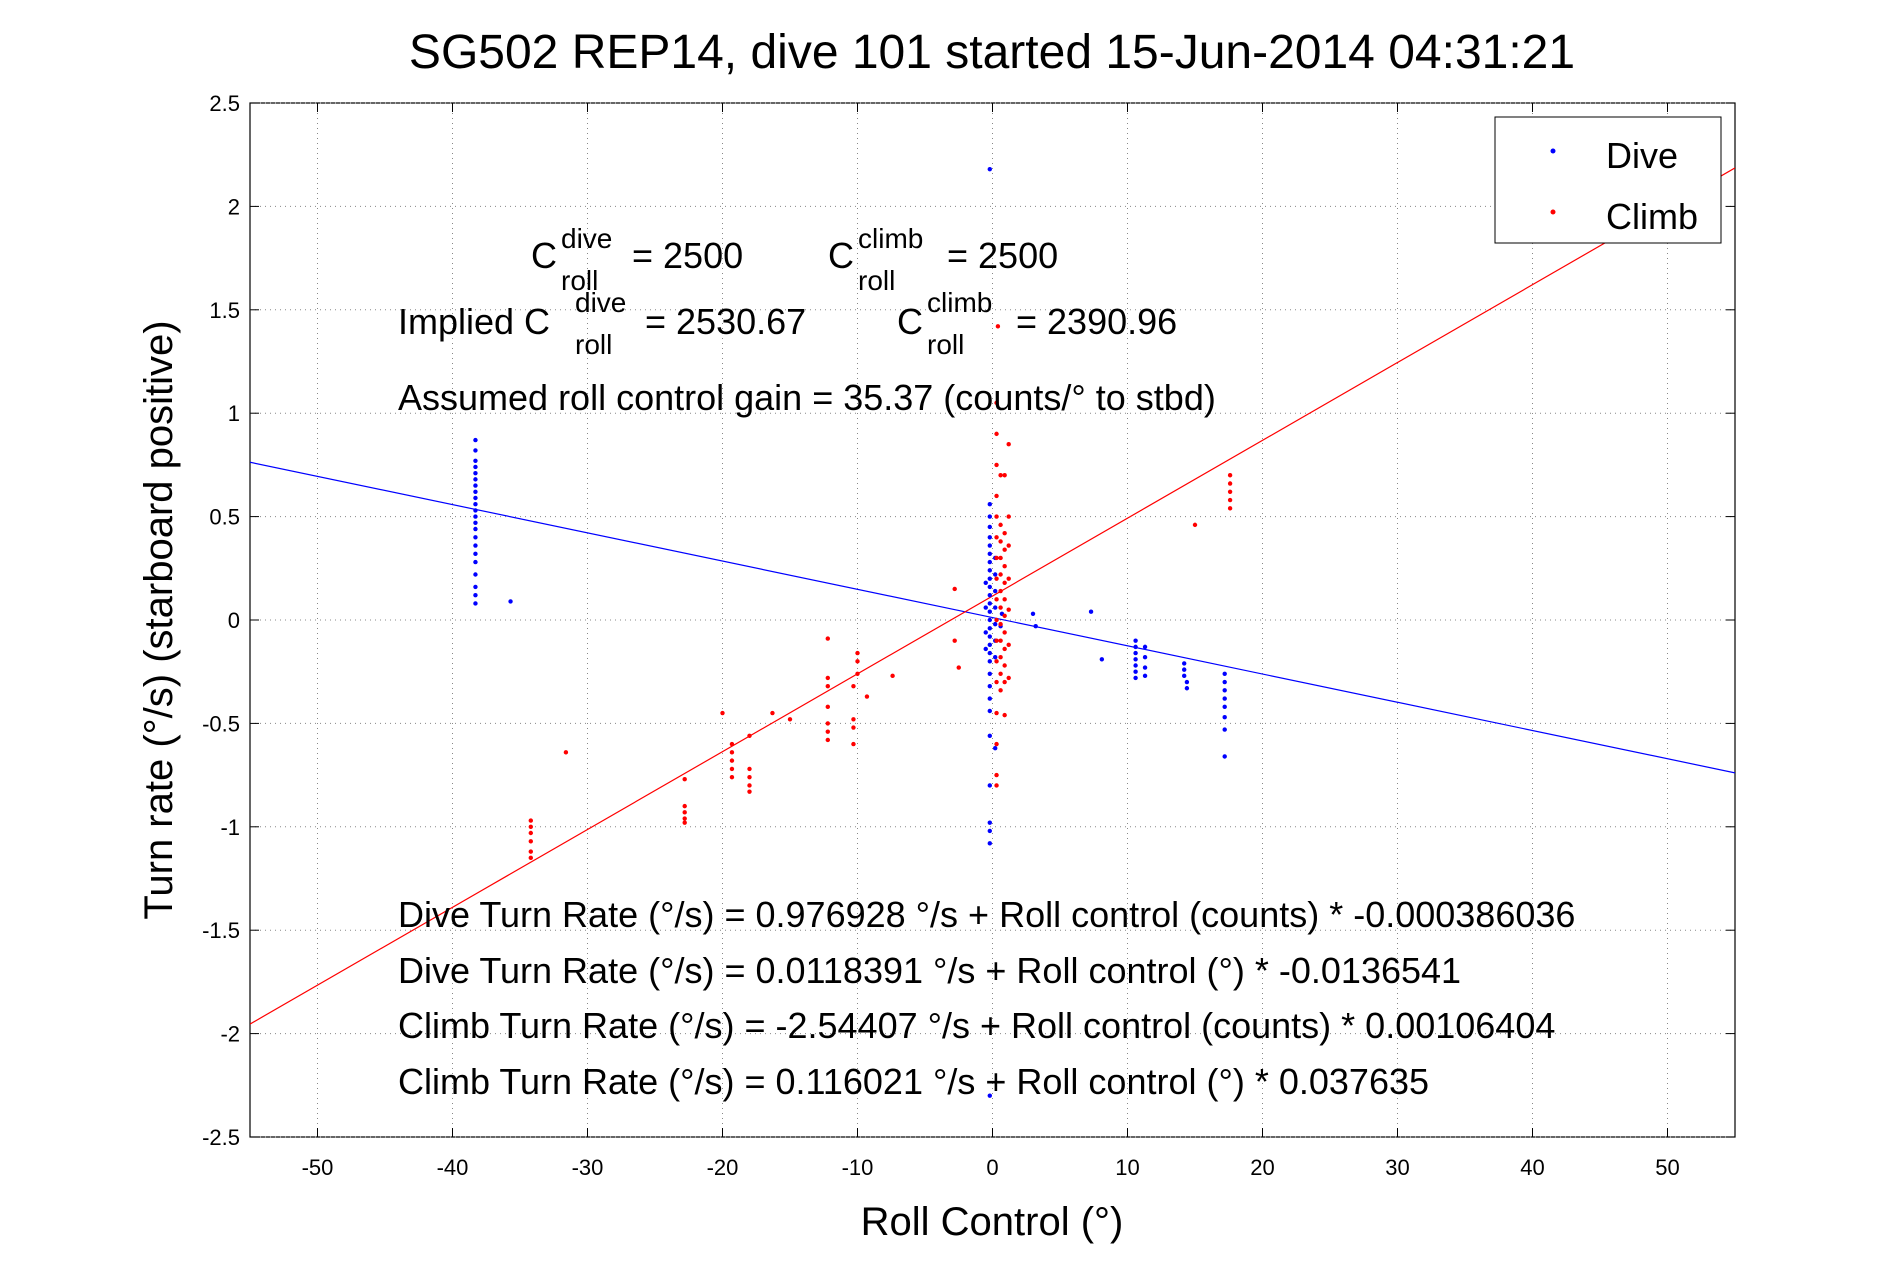 This screenshot has width=1891, height=1262. Describe the element at coordinates (600, 302) in the screenshot. I see `implied-dive-sup: dive` at that location.